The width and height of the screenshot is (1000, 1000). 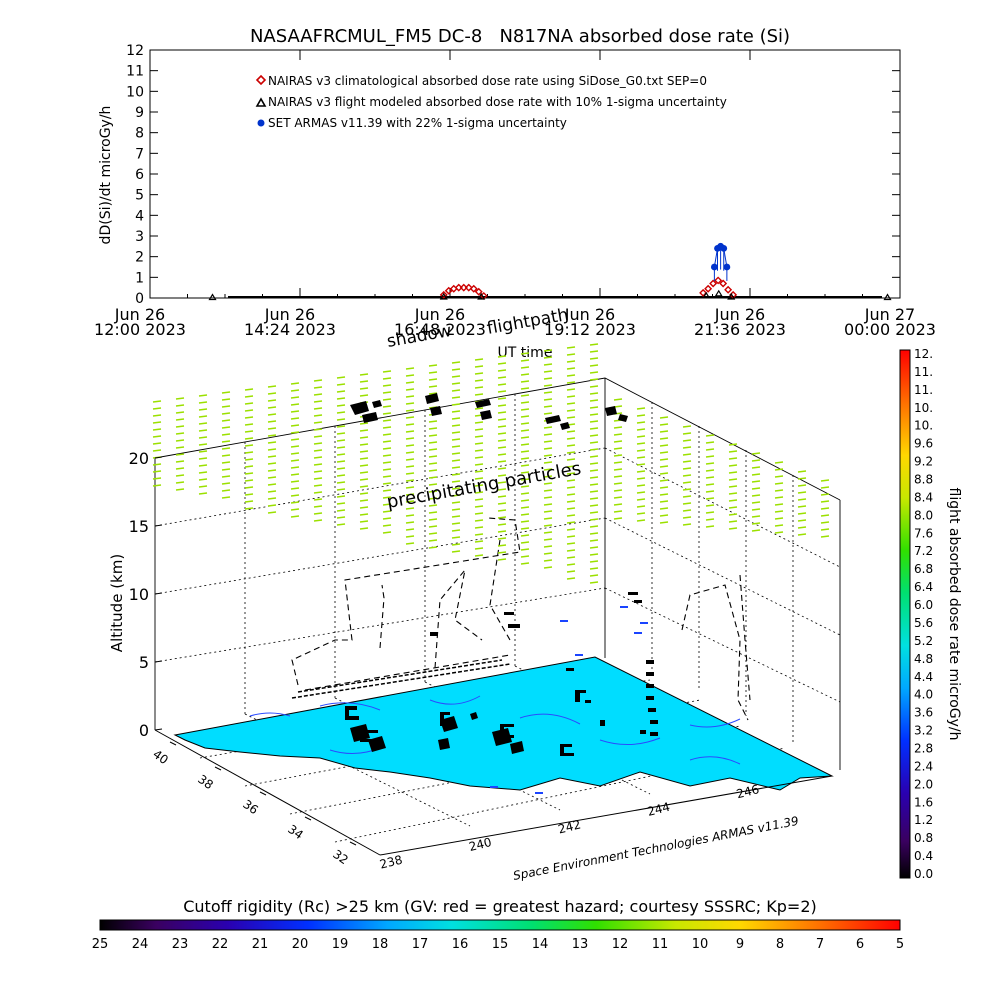 What do you see at coordinates (660, 944) in the screenshot?
I see `rigidity-colorbar-tick-label: 11` at bounding box center [660, 944].